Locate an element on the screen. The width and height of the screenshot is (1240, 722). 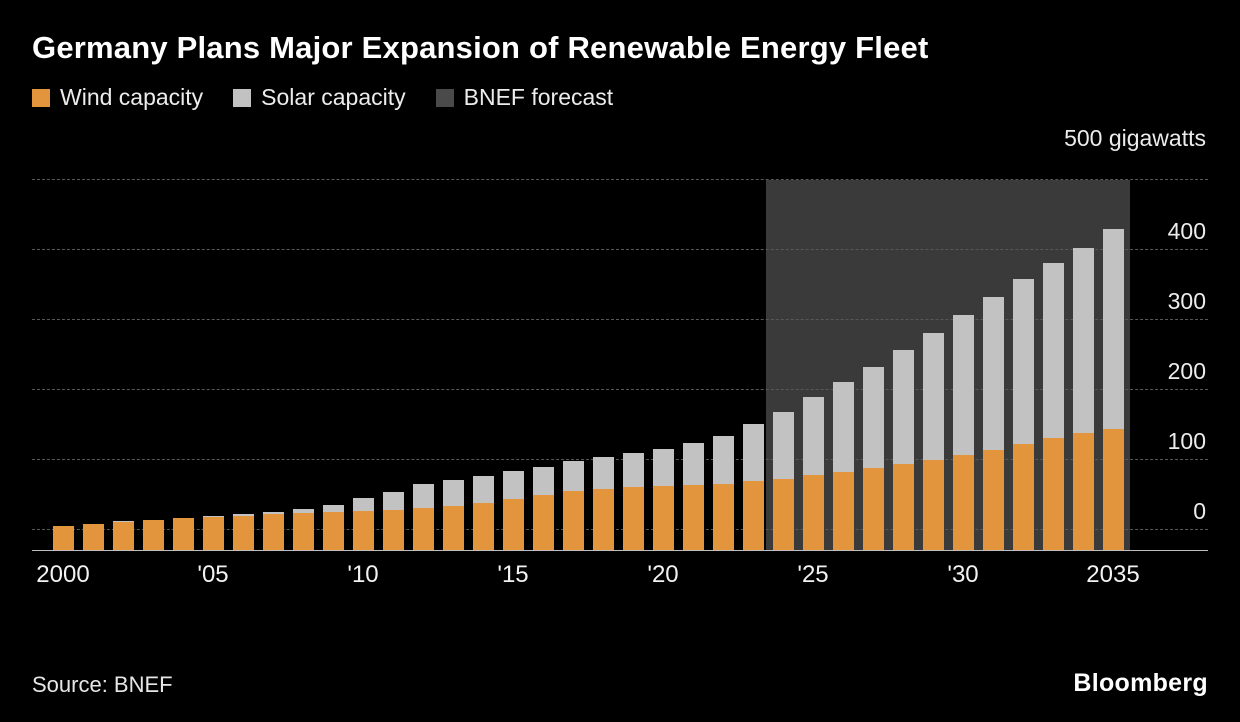
bar-2020 is located at coordinates (663, 499).